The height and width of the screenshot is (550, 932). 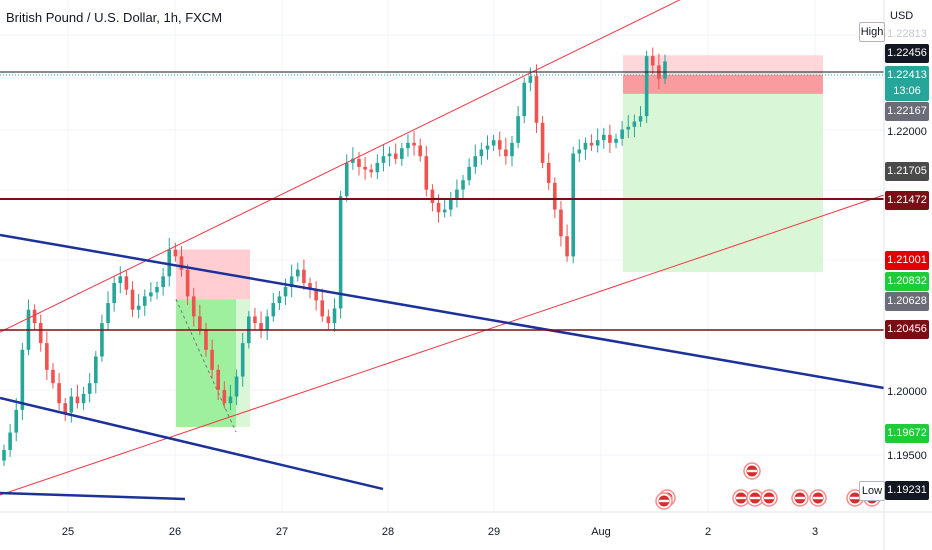 I want to click on price-tag-green_tag2: 1.19672, so click(x=907, y=433).